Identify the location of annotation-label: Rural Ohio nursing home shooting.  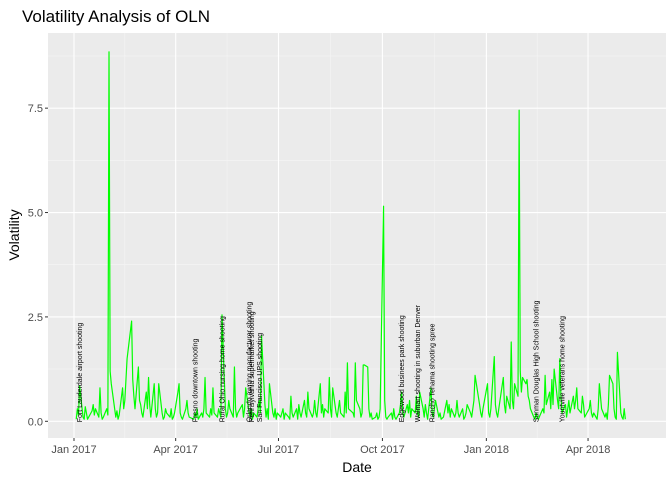
(222, 369).